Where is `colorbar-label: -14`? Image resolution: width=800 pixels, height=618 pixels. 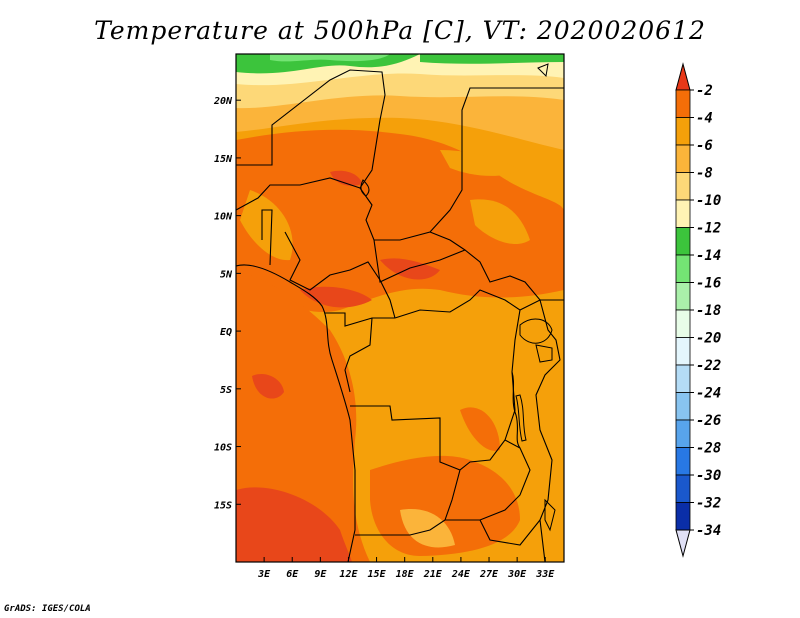 colorbar-label: -14 is located at coordinates (708, 256).